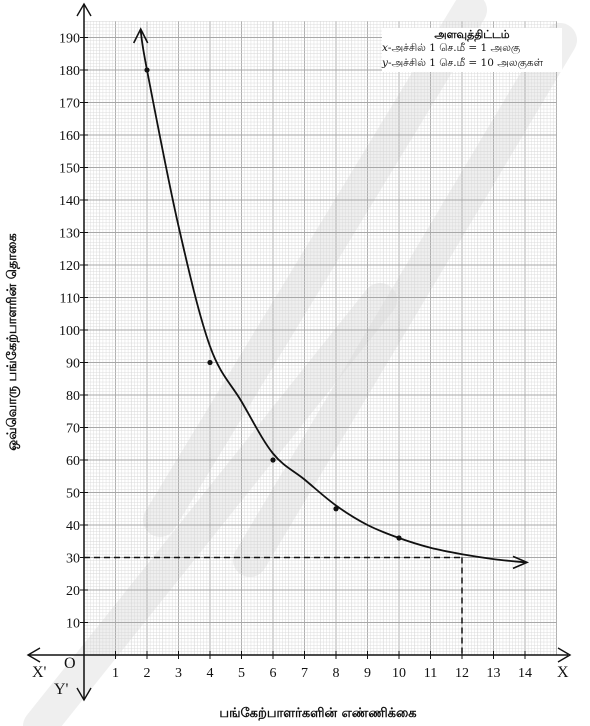 The image size is (590, 726). I want to click on x-tick-label: 3, so click(178, 673).